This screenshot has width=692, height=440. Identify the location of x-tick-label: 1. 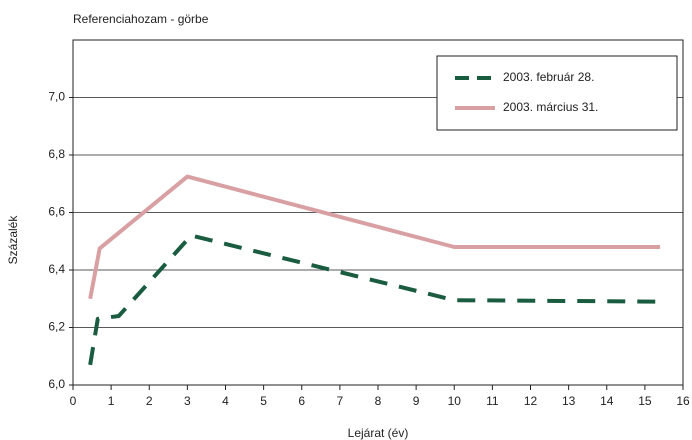
(111, 401).